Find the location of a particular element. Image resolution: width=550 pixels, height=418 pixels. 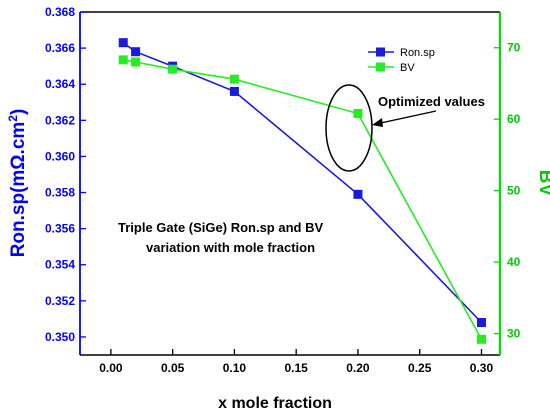

legend-ronsp-label: Ron.sp is located at coordinates (417, 53).